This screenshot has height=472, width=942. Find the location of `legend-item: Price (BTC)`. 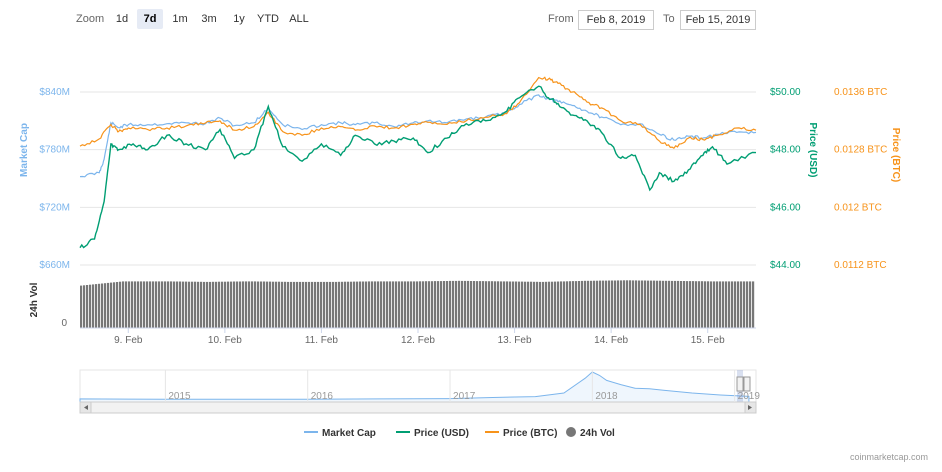

legend-item: Price (BTC) is located at coordinates (521, 433).